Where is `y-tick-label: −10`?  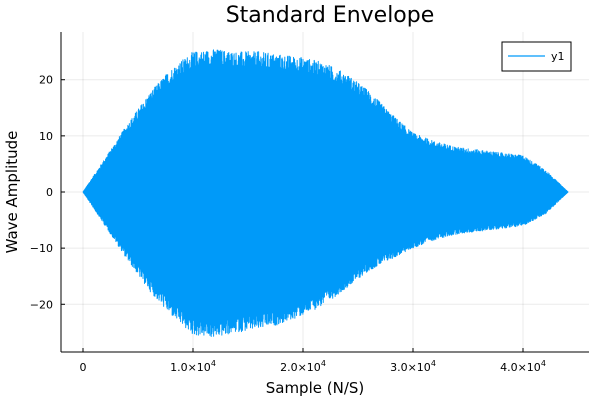 y-tick-label: −10 is located at coordinates (41, 248).